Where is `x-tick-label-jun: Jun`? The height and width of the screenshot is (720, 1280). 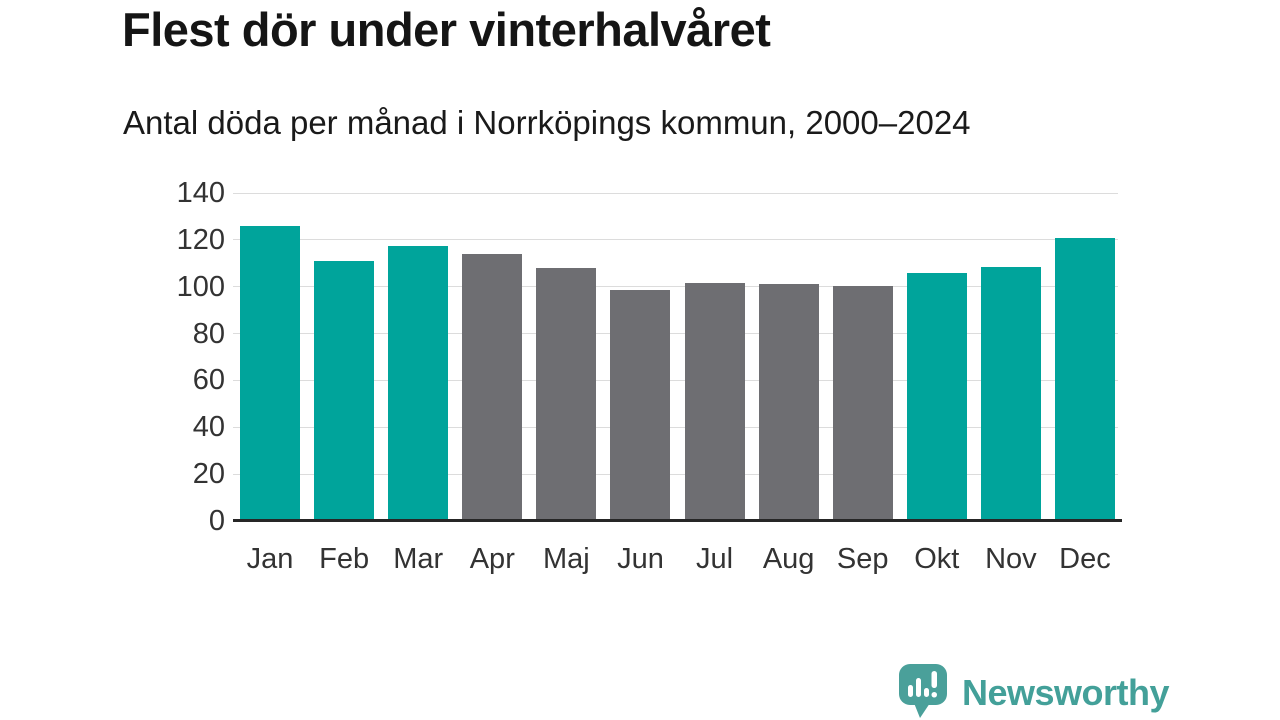 x-tick-label-jun: Jun is located at coordinates (640, 559).